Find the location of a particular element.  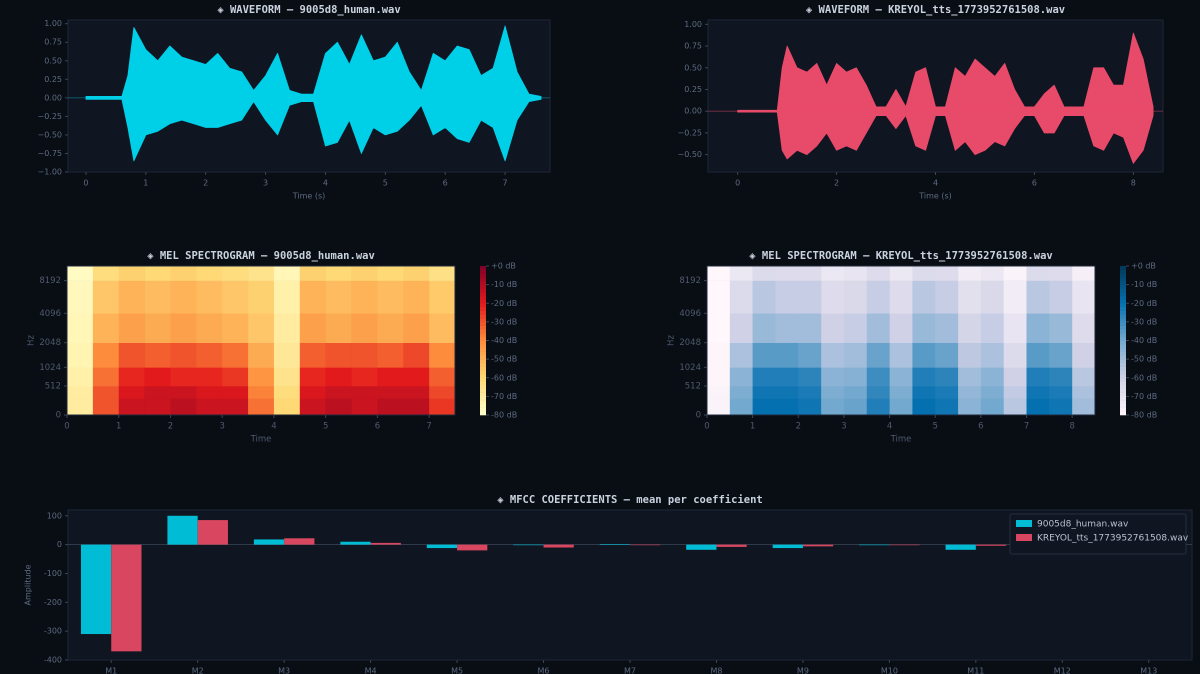

x-tick-label: 6 is located at coordinates (377, 427).